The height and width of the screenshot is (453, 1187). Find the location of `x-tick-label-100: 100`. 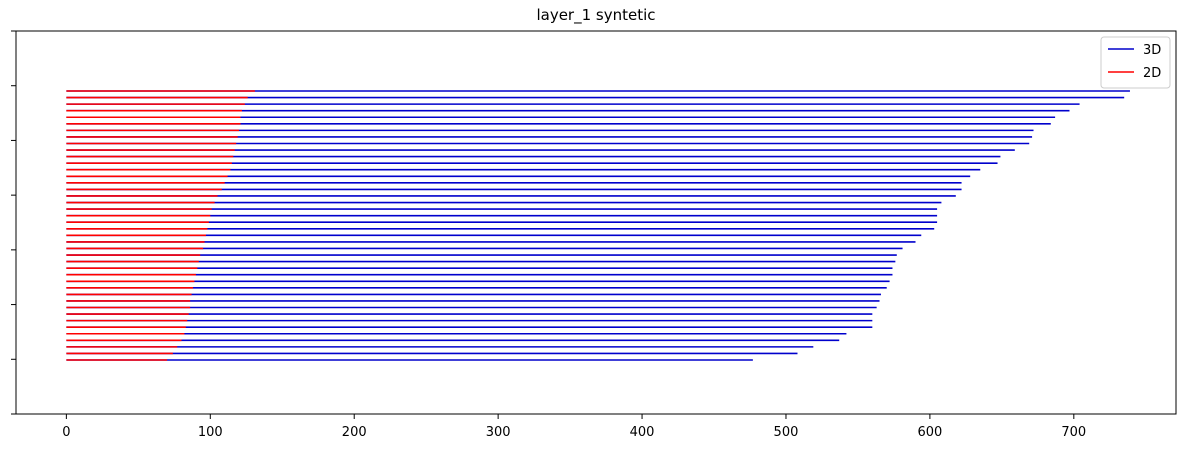

x-tick-label-100: 100 is located at coordinates (210, 432).